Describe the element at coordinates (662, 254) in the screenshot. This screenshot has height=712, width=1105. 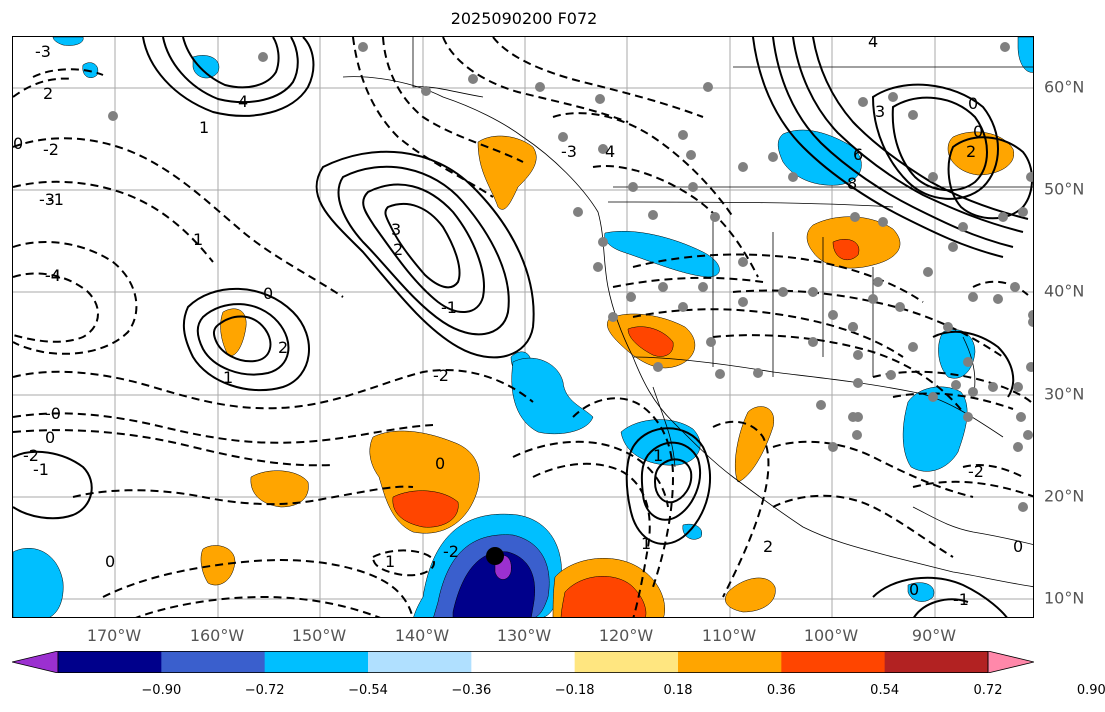
I see `anomaly-blue-pacnw` at that location.